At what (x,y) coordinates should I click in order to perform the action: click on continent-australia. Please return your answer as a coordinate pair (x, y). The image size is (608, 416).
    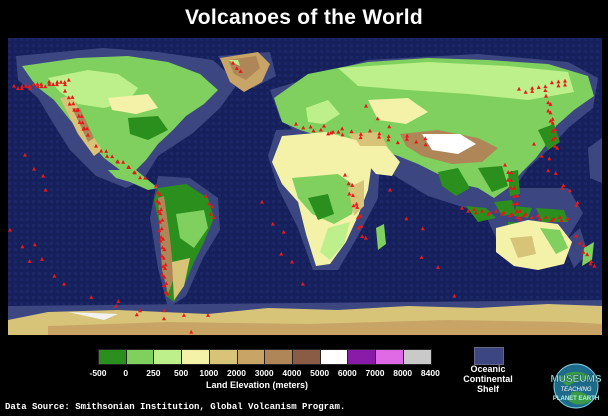
    Looking at the image, I should click on (545, 245).